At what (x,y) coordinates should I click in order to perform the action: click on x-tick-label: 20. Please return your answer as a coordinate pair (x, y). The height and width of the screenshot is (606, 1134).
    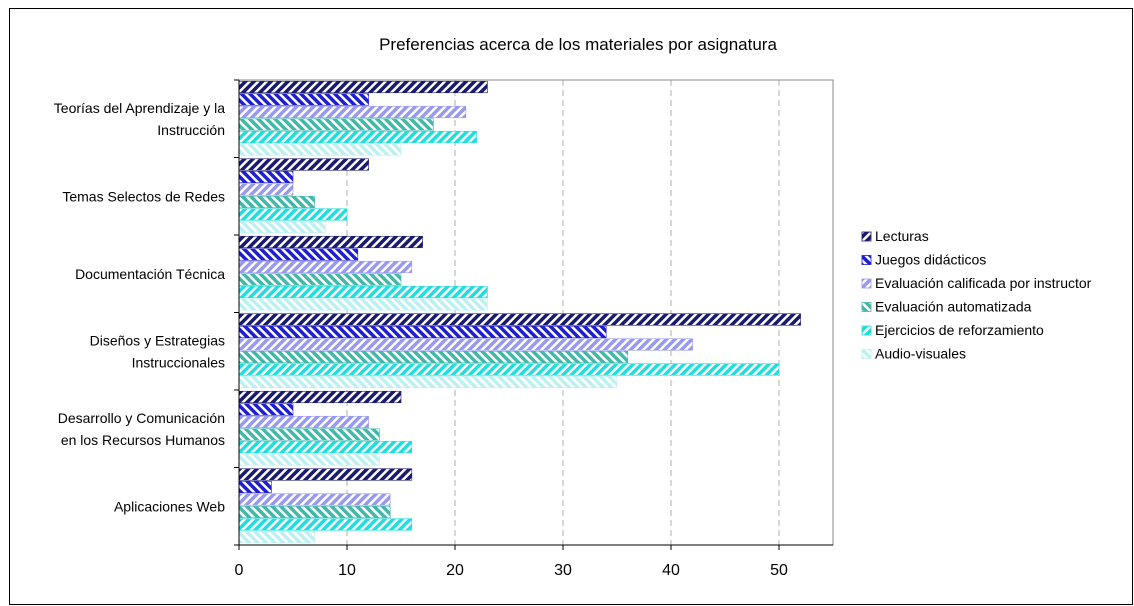
    Looking at the image, I should click on (455, 570).